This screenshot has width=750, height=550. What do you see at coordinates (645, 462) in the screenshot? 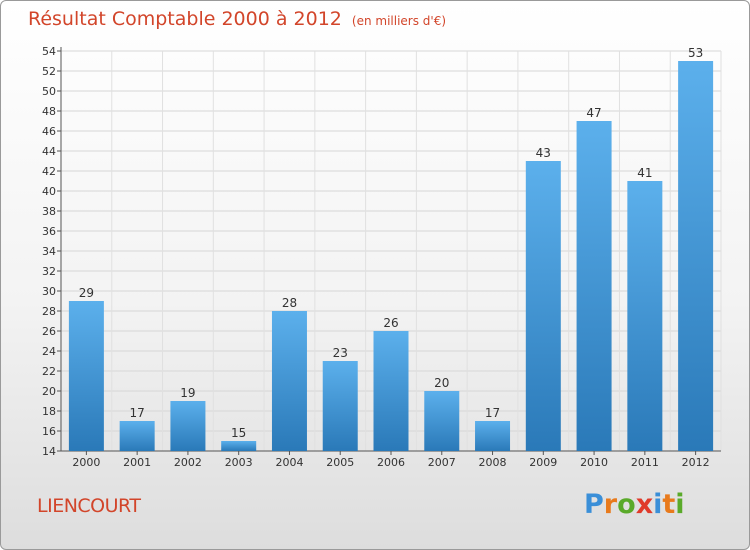
I see `x-tick-label-2011: 2011` at bounding box center [645, 462].